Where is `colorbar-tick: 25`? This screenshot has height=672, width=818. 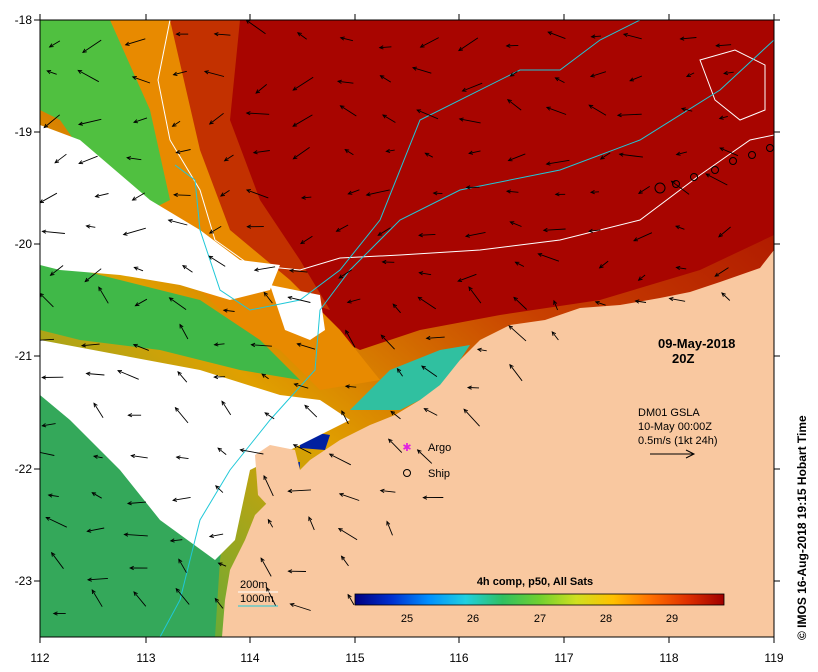
colorbar-tick: 25 is located at coordinates (407, 619).